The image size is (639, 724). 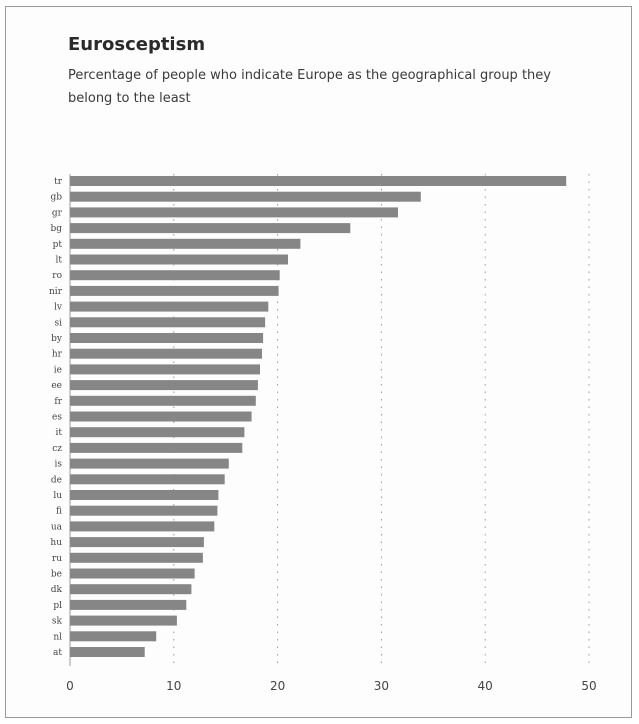 I want to click on bar-tr, so click(x=318, y=181).